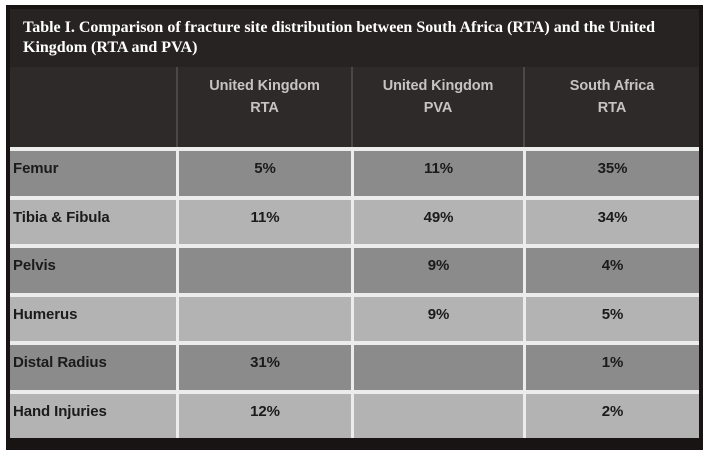 The width and height of the screenshot is (709, 455). Describe the element at coordinates (93, 219) in the screenshot. I see `row-label-cell: Tibia & Fibula` at that location.